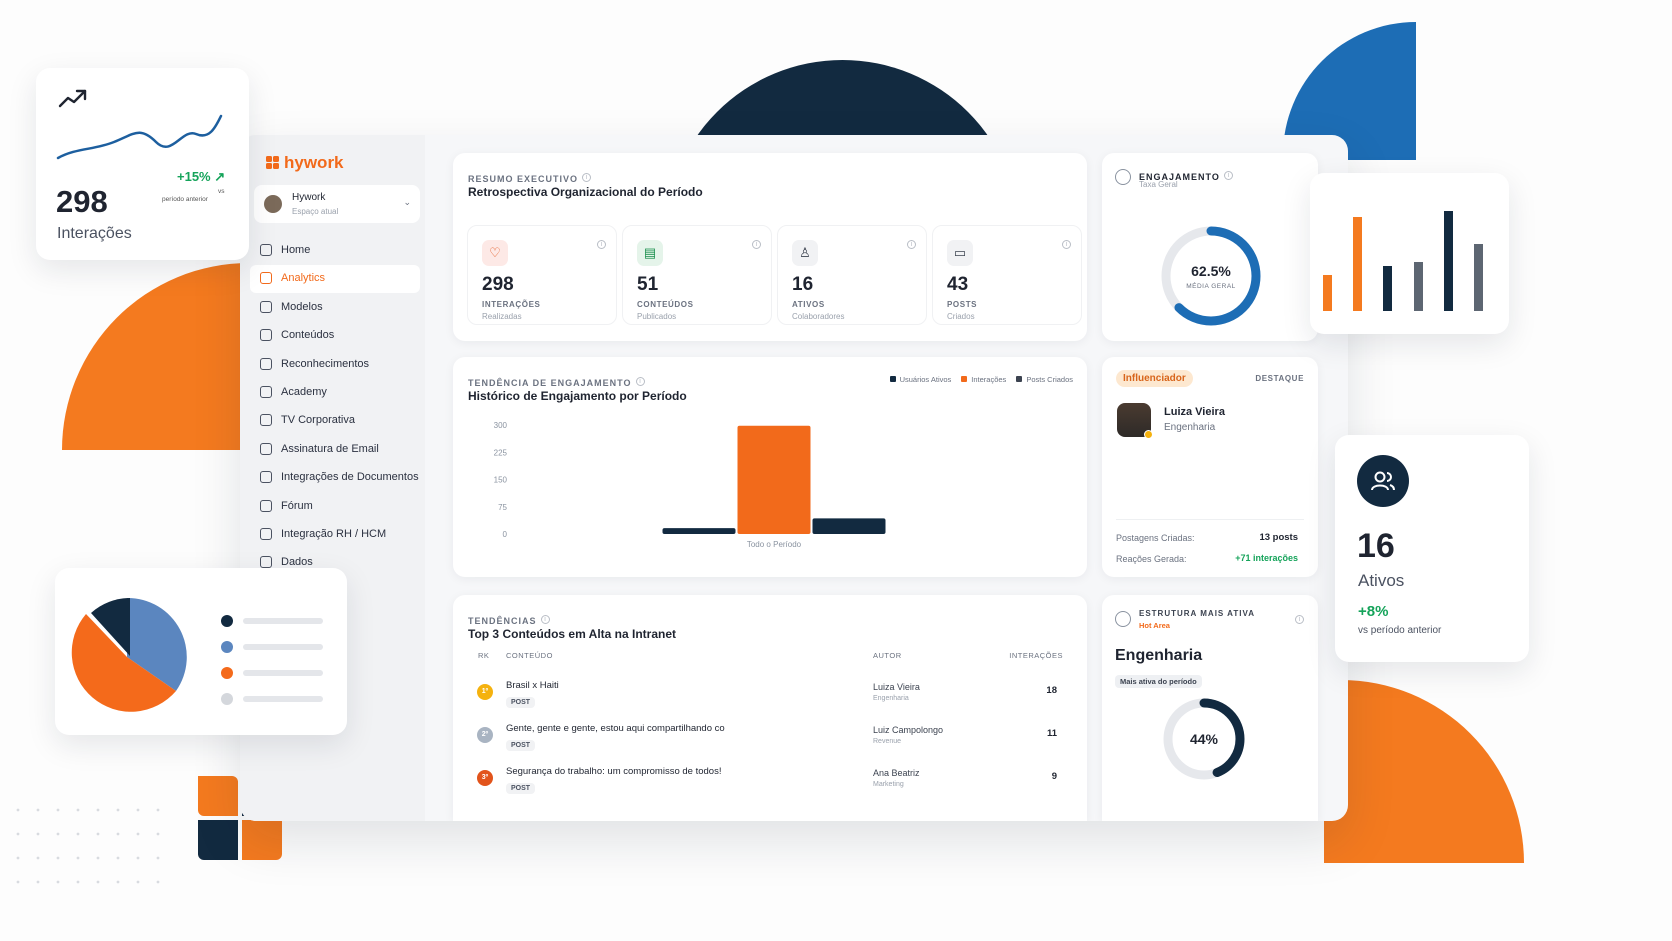 This screenshot has width=1672, height=941. I want to click on ativos-delta-sub: vs período anterior, so click(1400, 630).